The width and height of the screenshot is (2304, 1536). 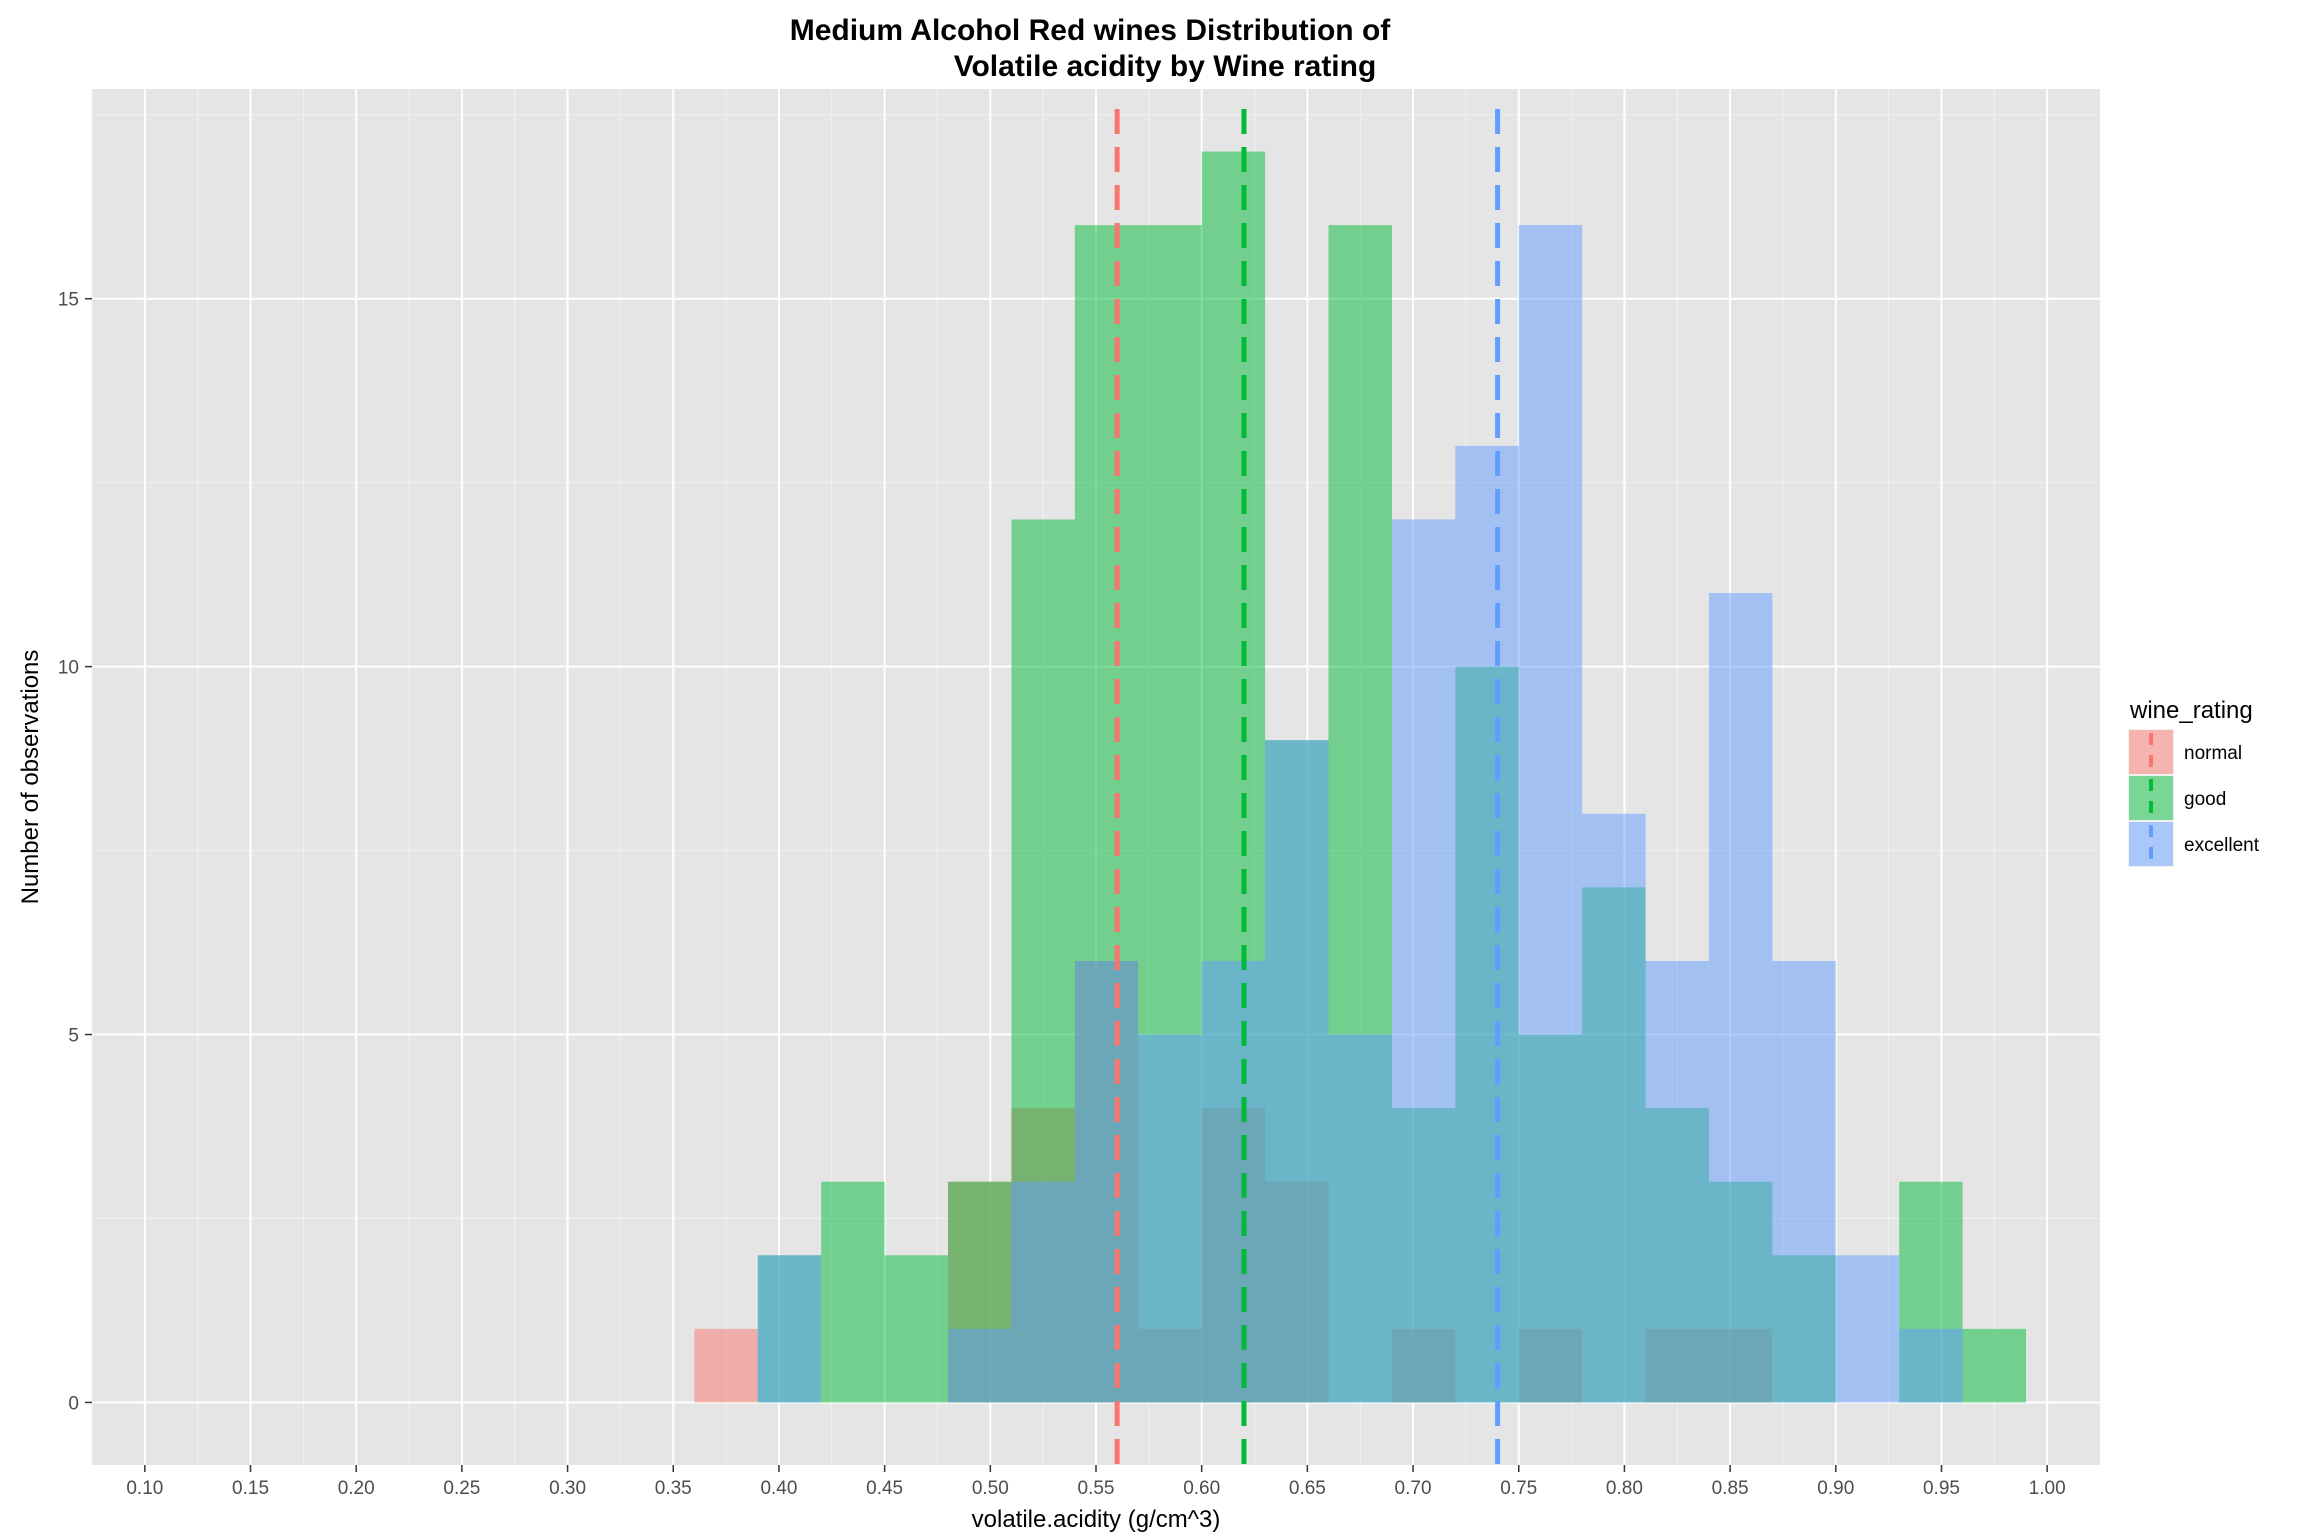 What do you see at coordinates (1165, 66) in the screenshot?
I see `chart-title-line2: Volatile acidity by Wine rating` at bounding box center [1165, 66].